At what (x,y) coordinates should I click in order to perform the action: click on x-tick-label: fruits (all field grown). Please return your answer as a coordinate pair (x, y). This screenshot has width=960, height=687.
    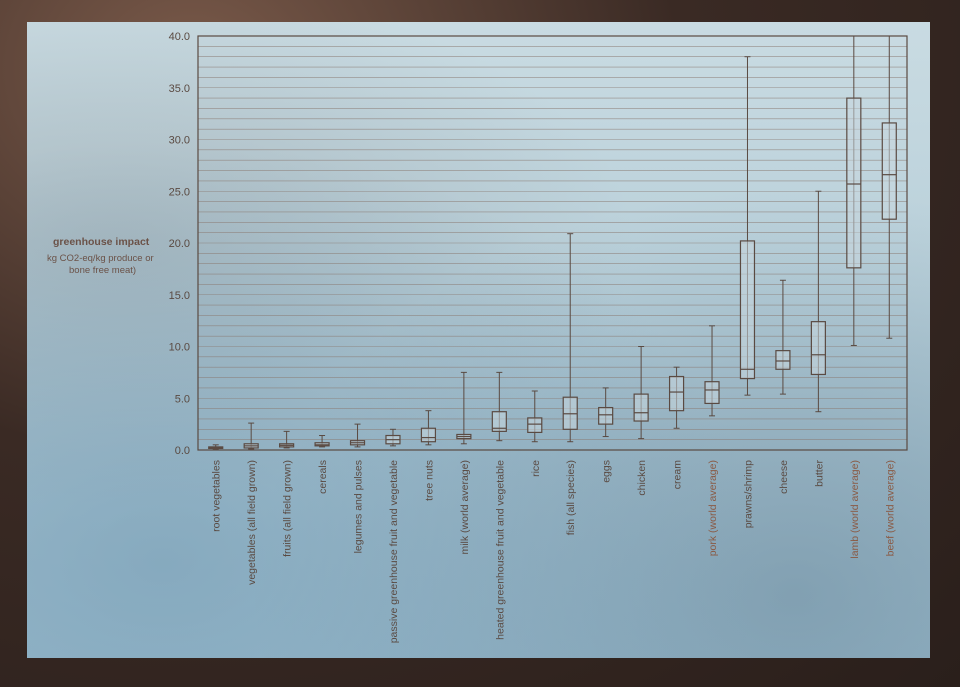
    Looking at the image, I should click on (288, 508).